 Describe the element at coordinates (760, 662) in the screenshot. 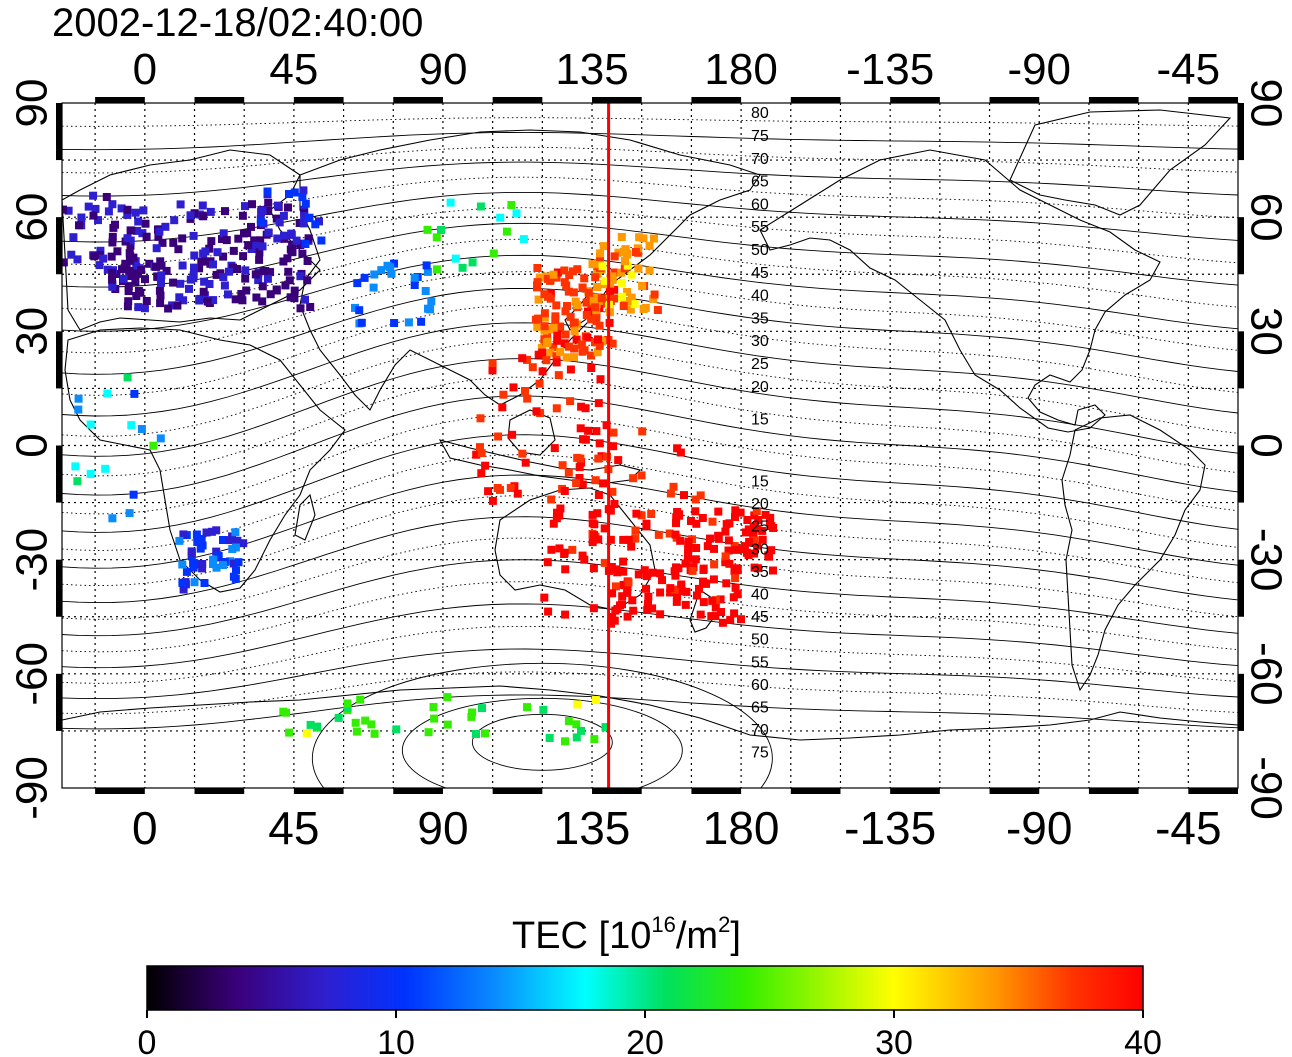

I see `contour-label: 55` at that location.